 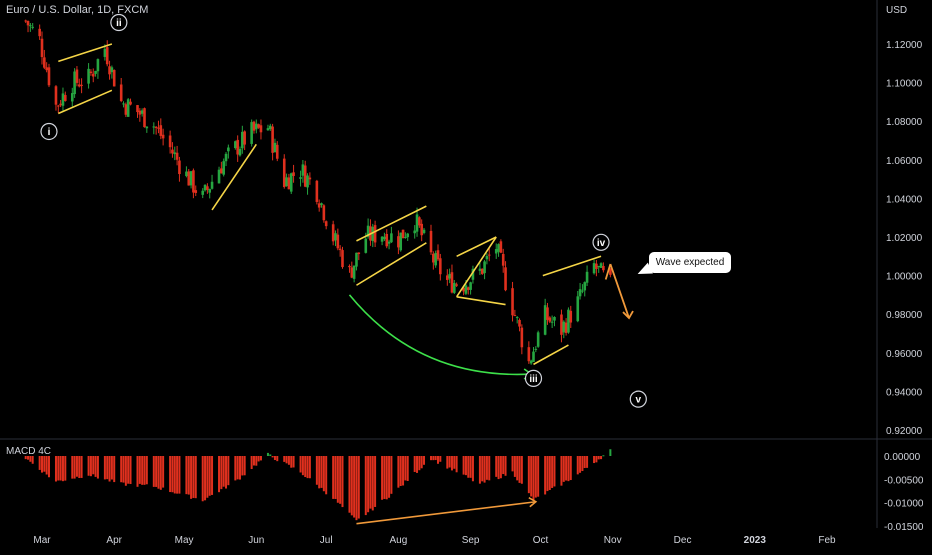 I want to click on curved-arrow, so click(x=440, y=335).